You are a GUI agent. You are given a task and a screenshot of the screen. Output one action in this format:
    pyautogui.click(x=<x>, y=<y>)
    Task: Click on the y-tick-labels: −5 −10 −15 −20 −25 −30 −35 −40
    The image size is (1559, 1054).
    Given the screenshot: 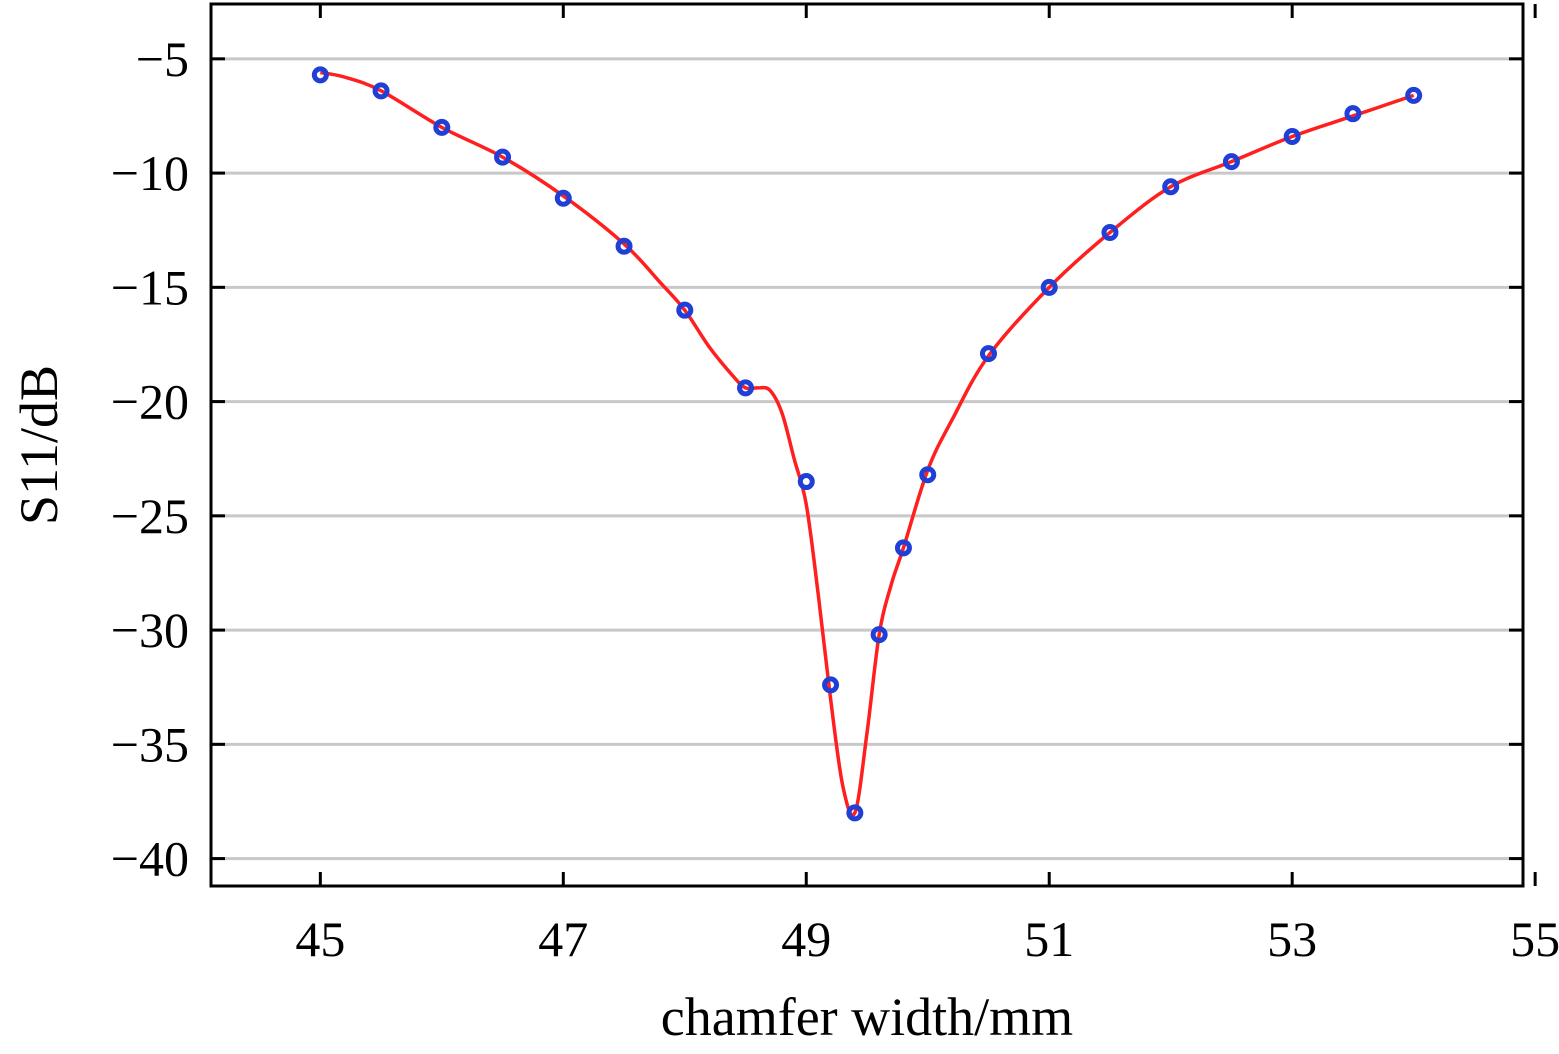 What is the action you would take?
    pyautogui.click(x=150, y=459)
    